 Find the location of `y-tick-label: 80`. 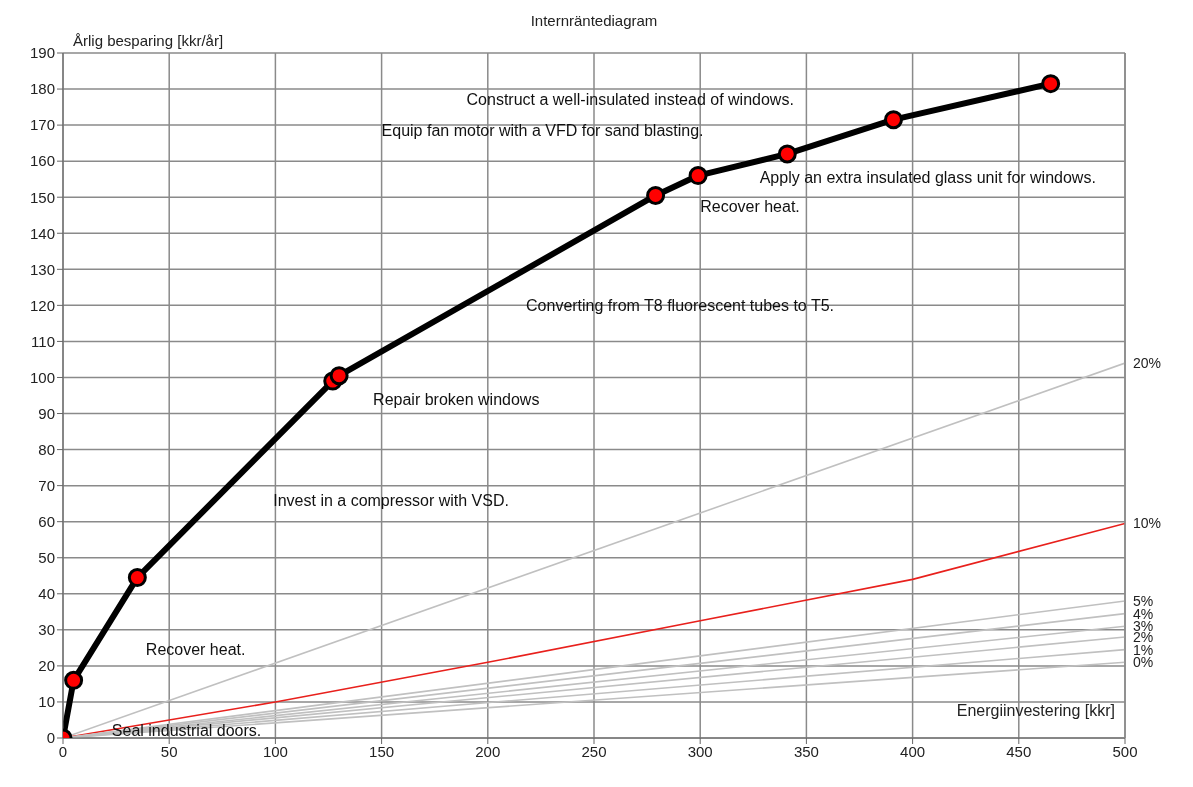

y-tick-label: 80 is located at coordinates (46, 449).